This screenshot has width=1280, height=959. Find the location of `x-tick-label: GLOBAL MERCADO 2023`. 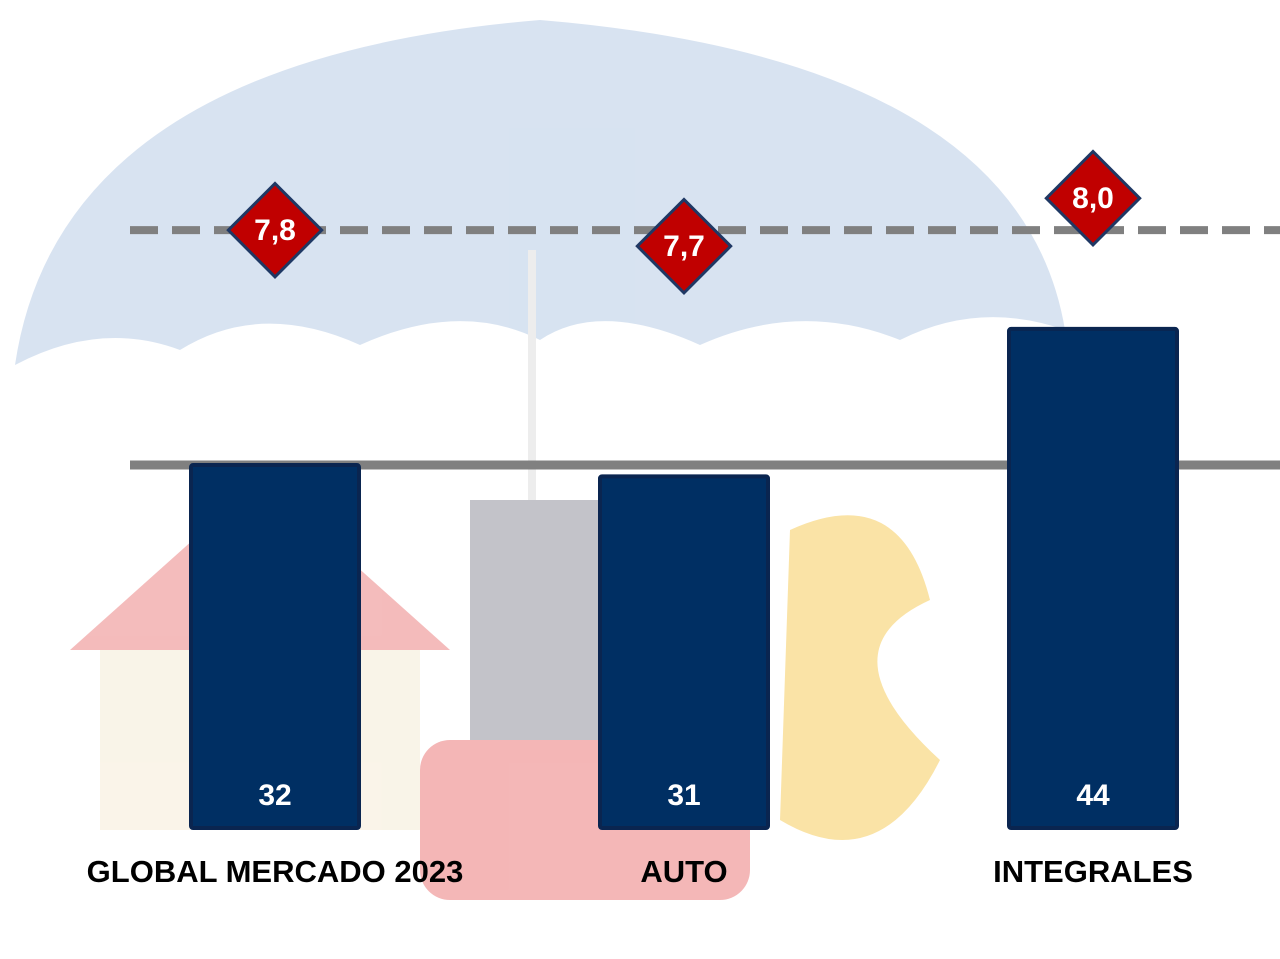

x-tick-label: GLOBAL MERCADO 2023 is located at coordinates (275, 871).